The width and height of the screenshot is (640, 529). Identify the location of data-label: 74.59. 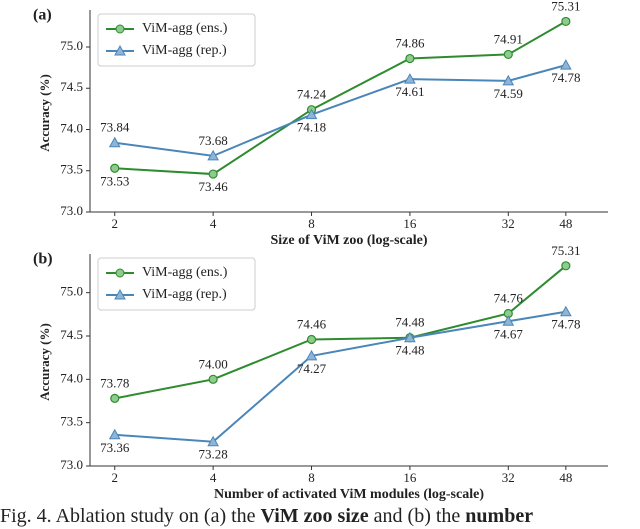
(508, 93).